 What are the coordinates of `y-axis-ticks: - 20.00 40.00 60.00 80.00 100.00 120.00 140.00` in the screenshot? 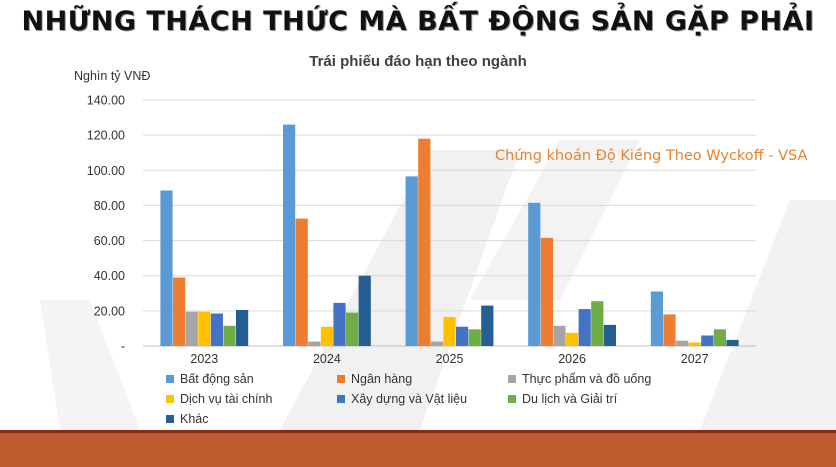 It's located at (106, 224).